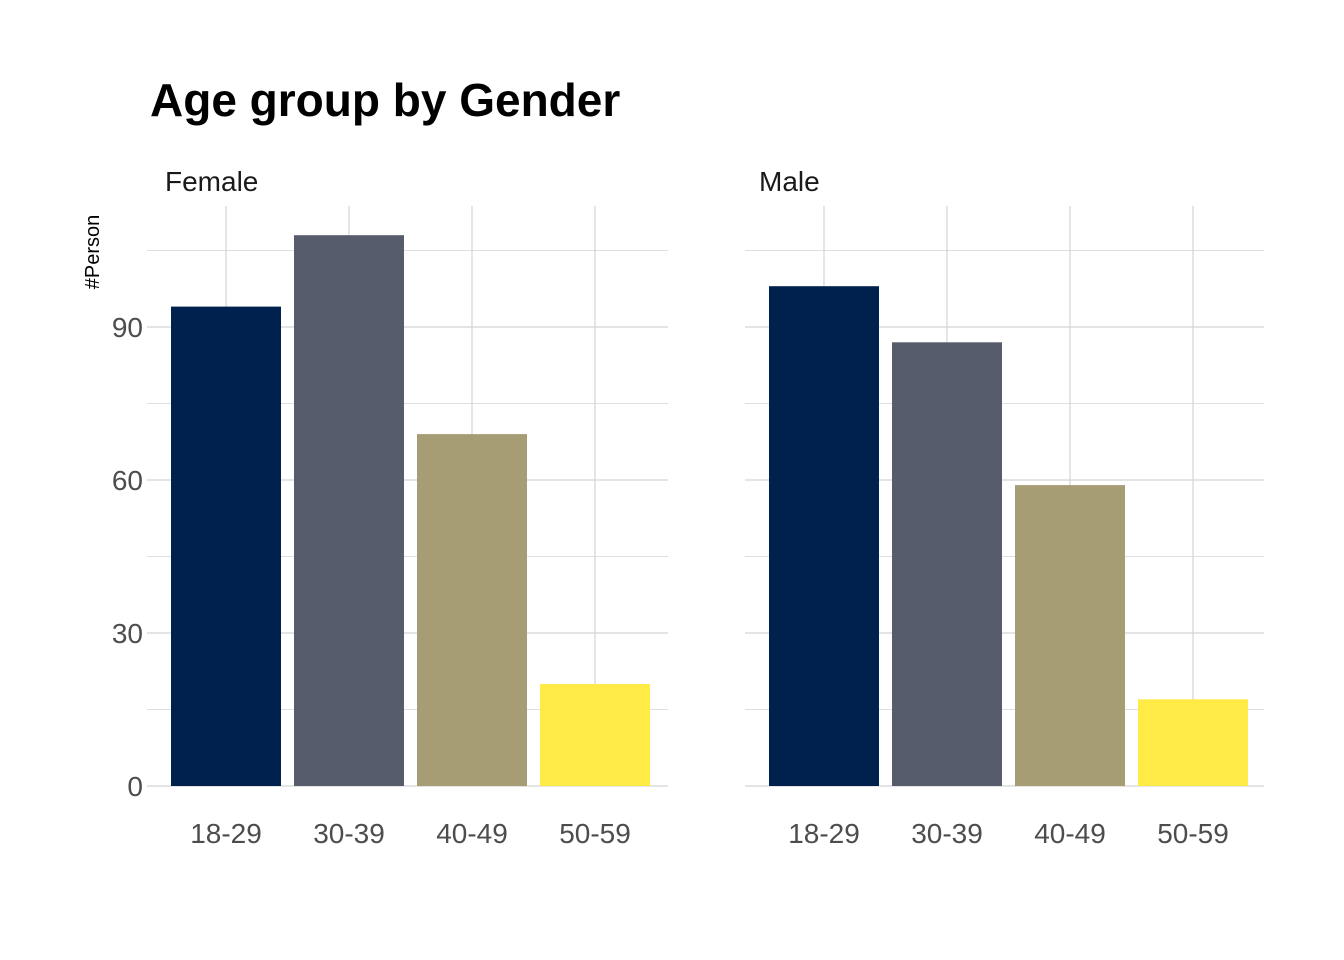 This screenshot has width=1344, height=960. What do you see at coordinates (385, 100) in the screenshot?
I see `chart-title: Age group by Gender` at bounding box center [385, 100].